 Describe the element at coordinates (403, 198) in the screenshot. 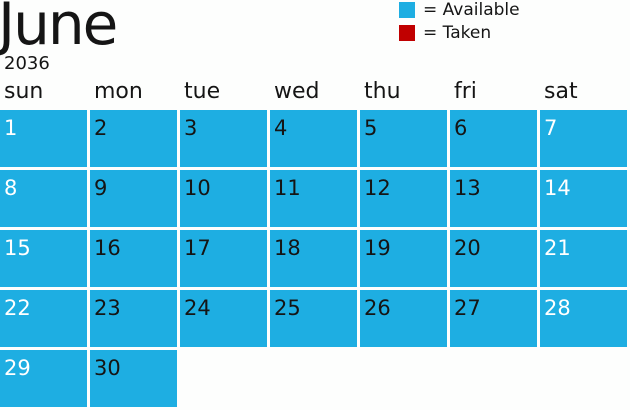

I see `day-cell: 12` at that location.